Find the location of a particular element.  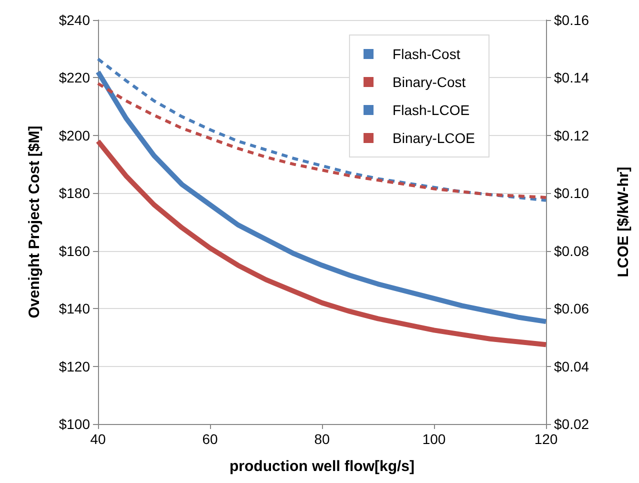

y-tick-label: $140 is located at coordinates (74, 308).